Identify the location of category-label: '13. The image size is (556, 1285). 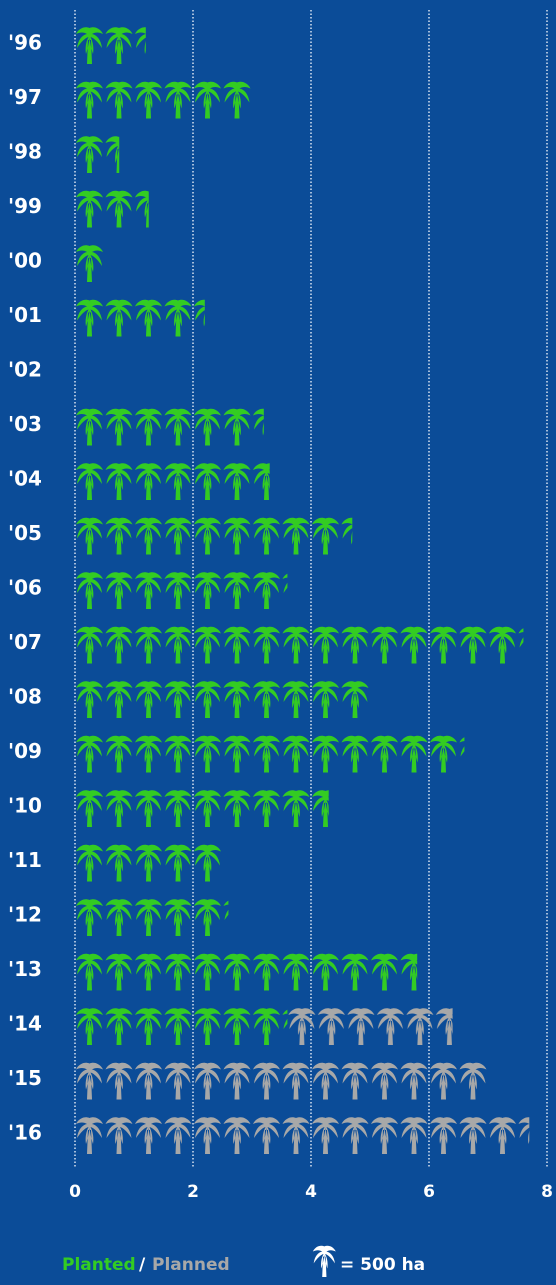
(25, 969).